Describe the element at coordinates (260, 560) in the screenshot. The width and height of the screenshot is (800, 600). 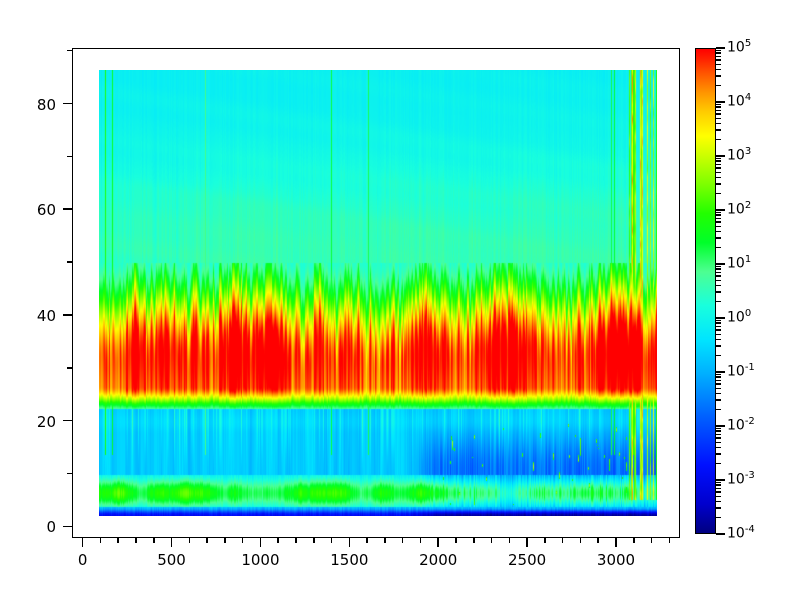
I see `x-tick-label: 1000` at that location.